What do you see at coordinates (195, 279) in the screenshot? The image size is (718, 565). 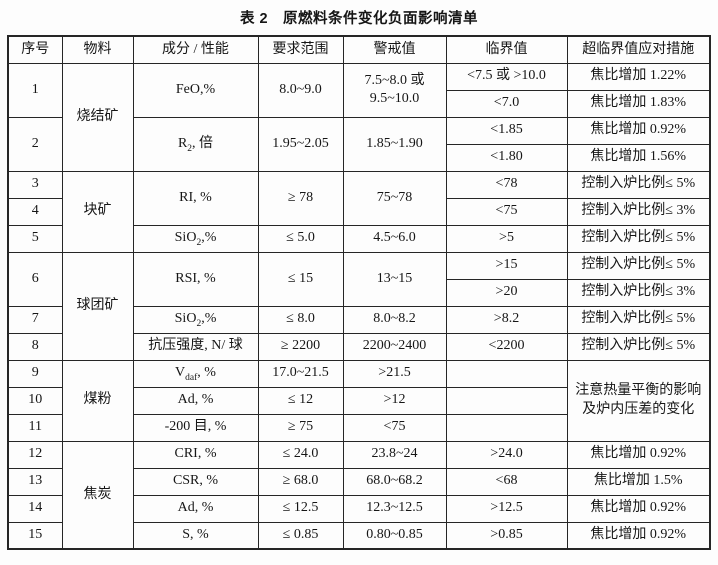 I see `component-cell: RSI, %` at bounding box center [195, 279].